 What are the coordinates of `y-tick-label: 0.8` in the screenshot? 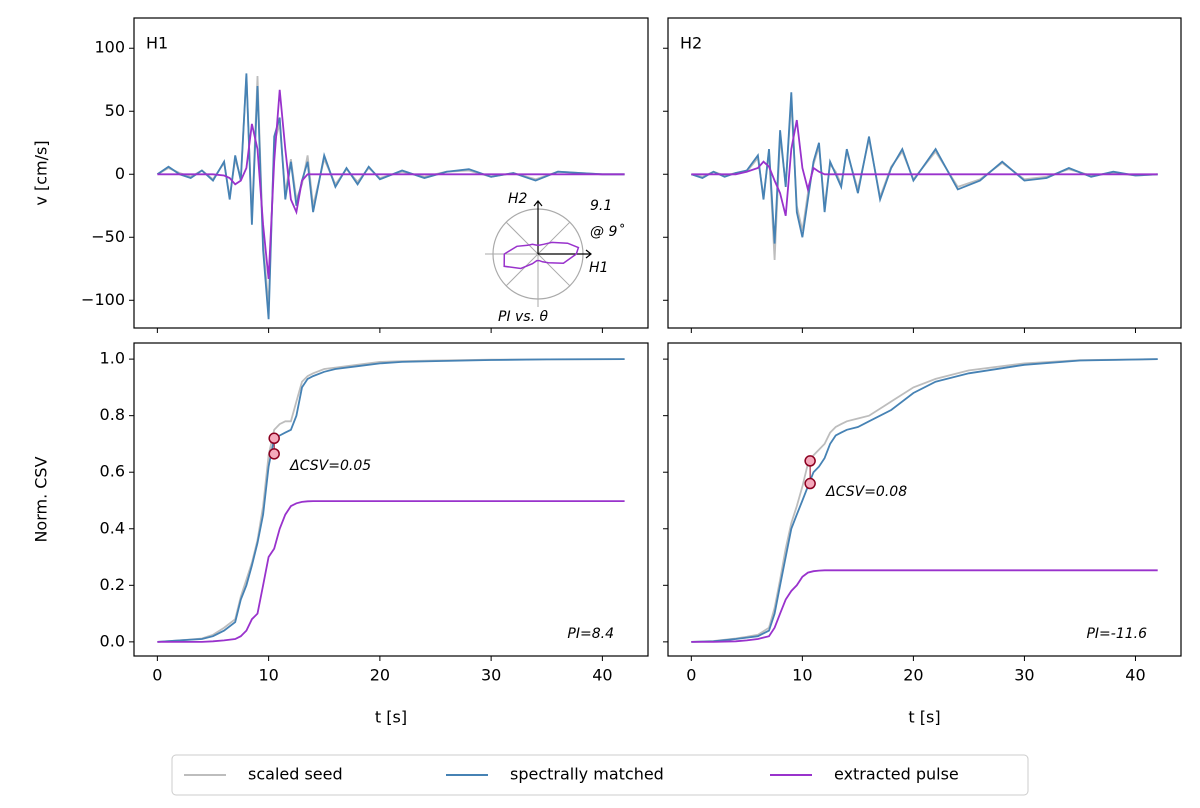 It's located at (112, 414).